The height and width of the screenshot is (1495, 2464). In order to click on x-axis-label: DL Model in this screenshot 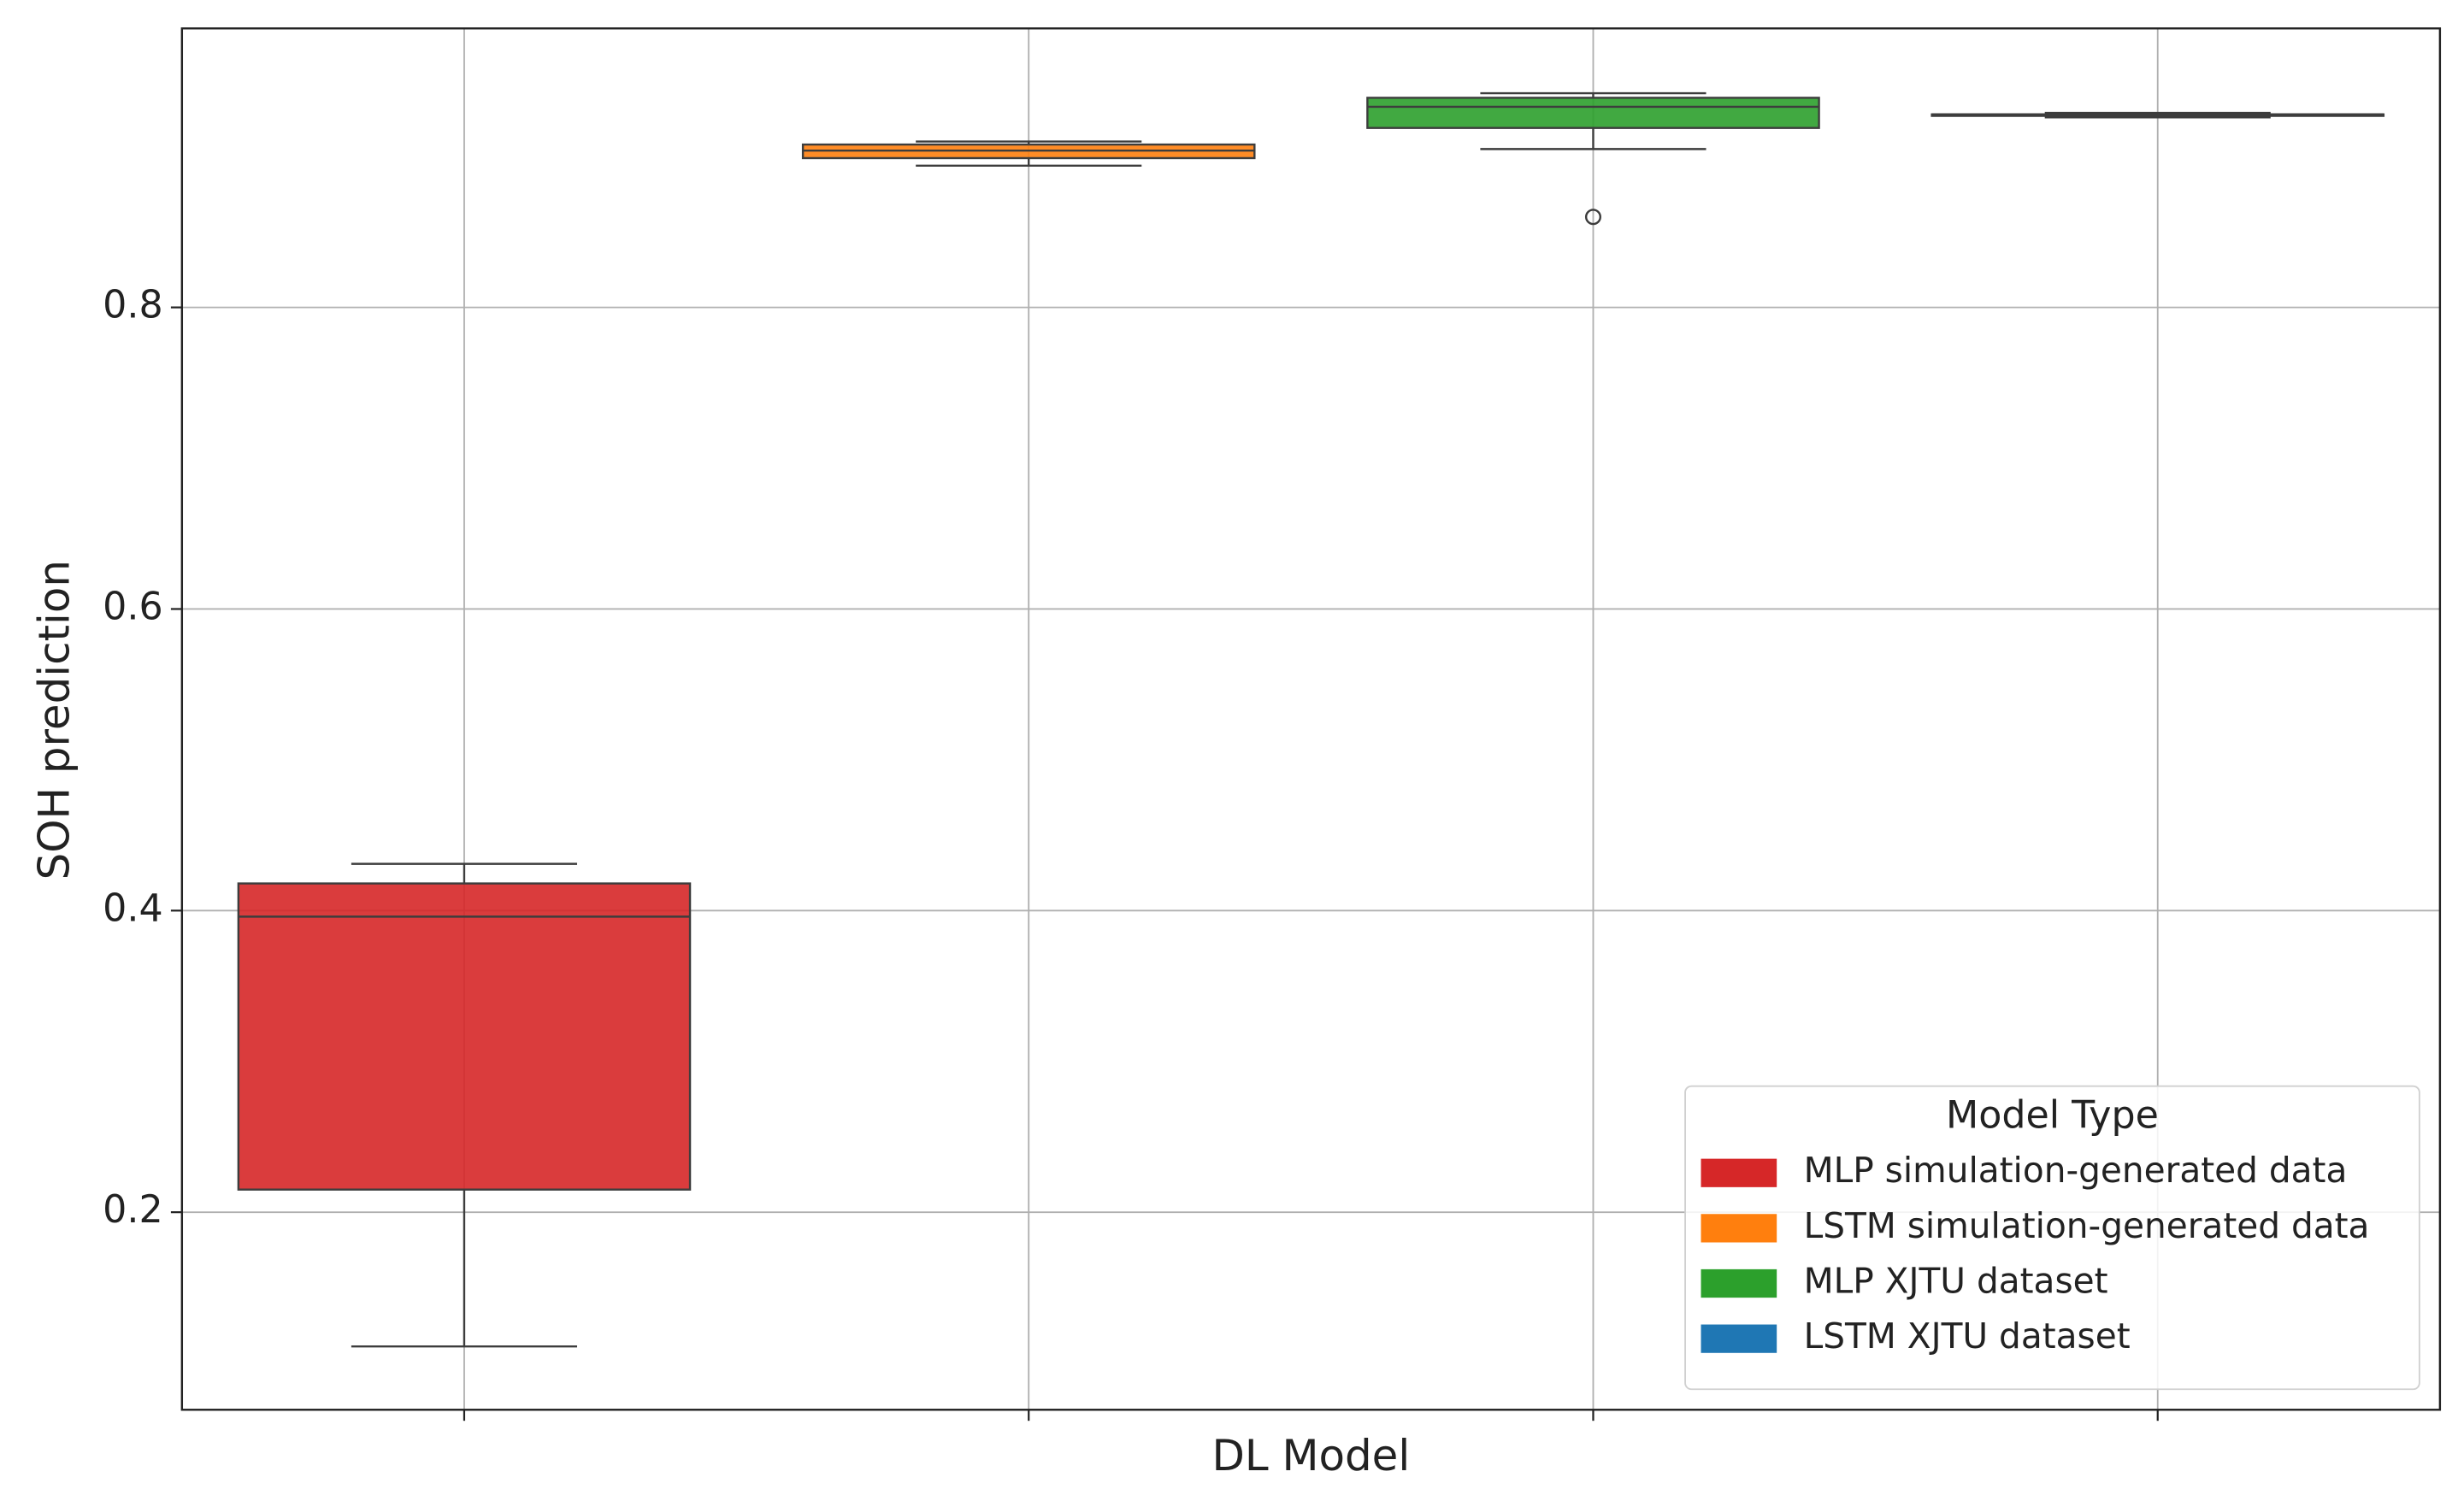, I will do `click(1310, 1455)`.